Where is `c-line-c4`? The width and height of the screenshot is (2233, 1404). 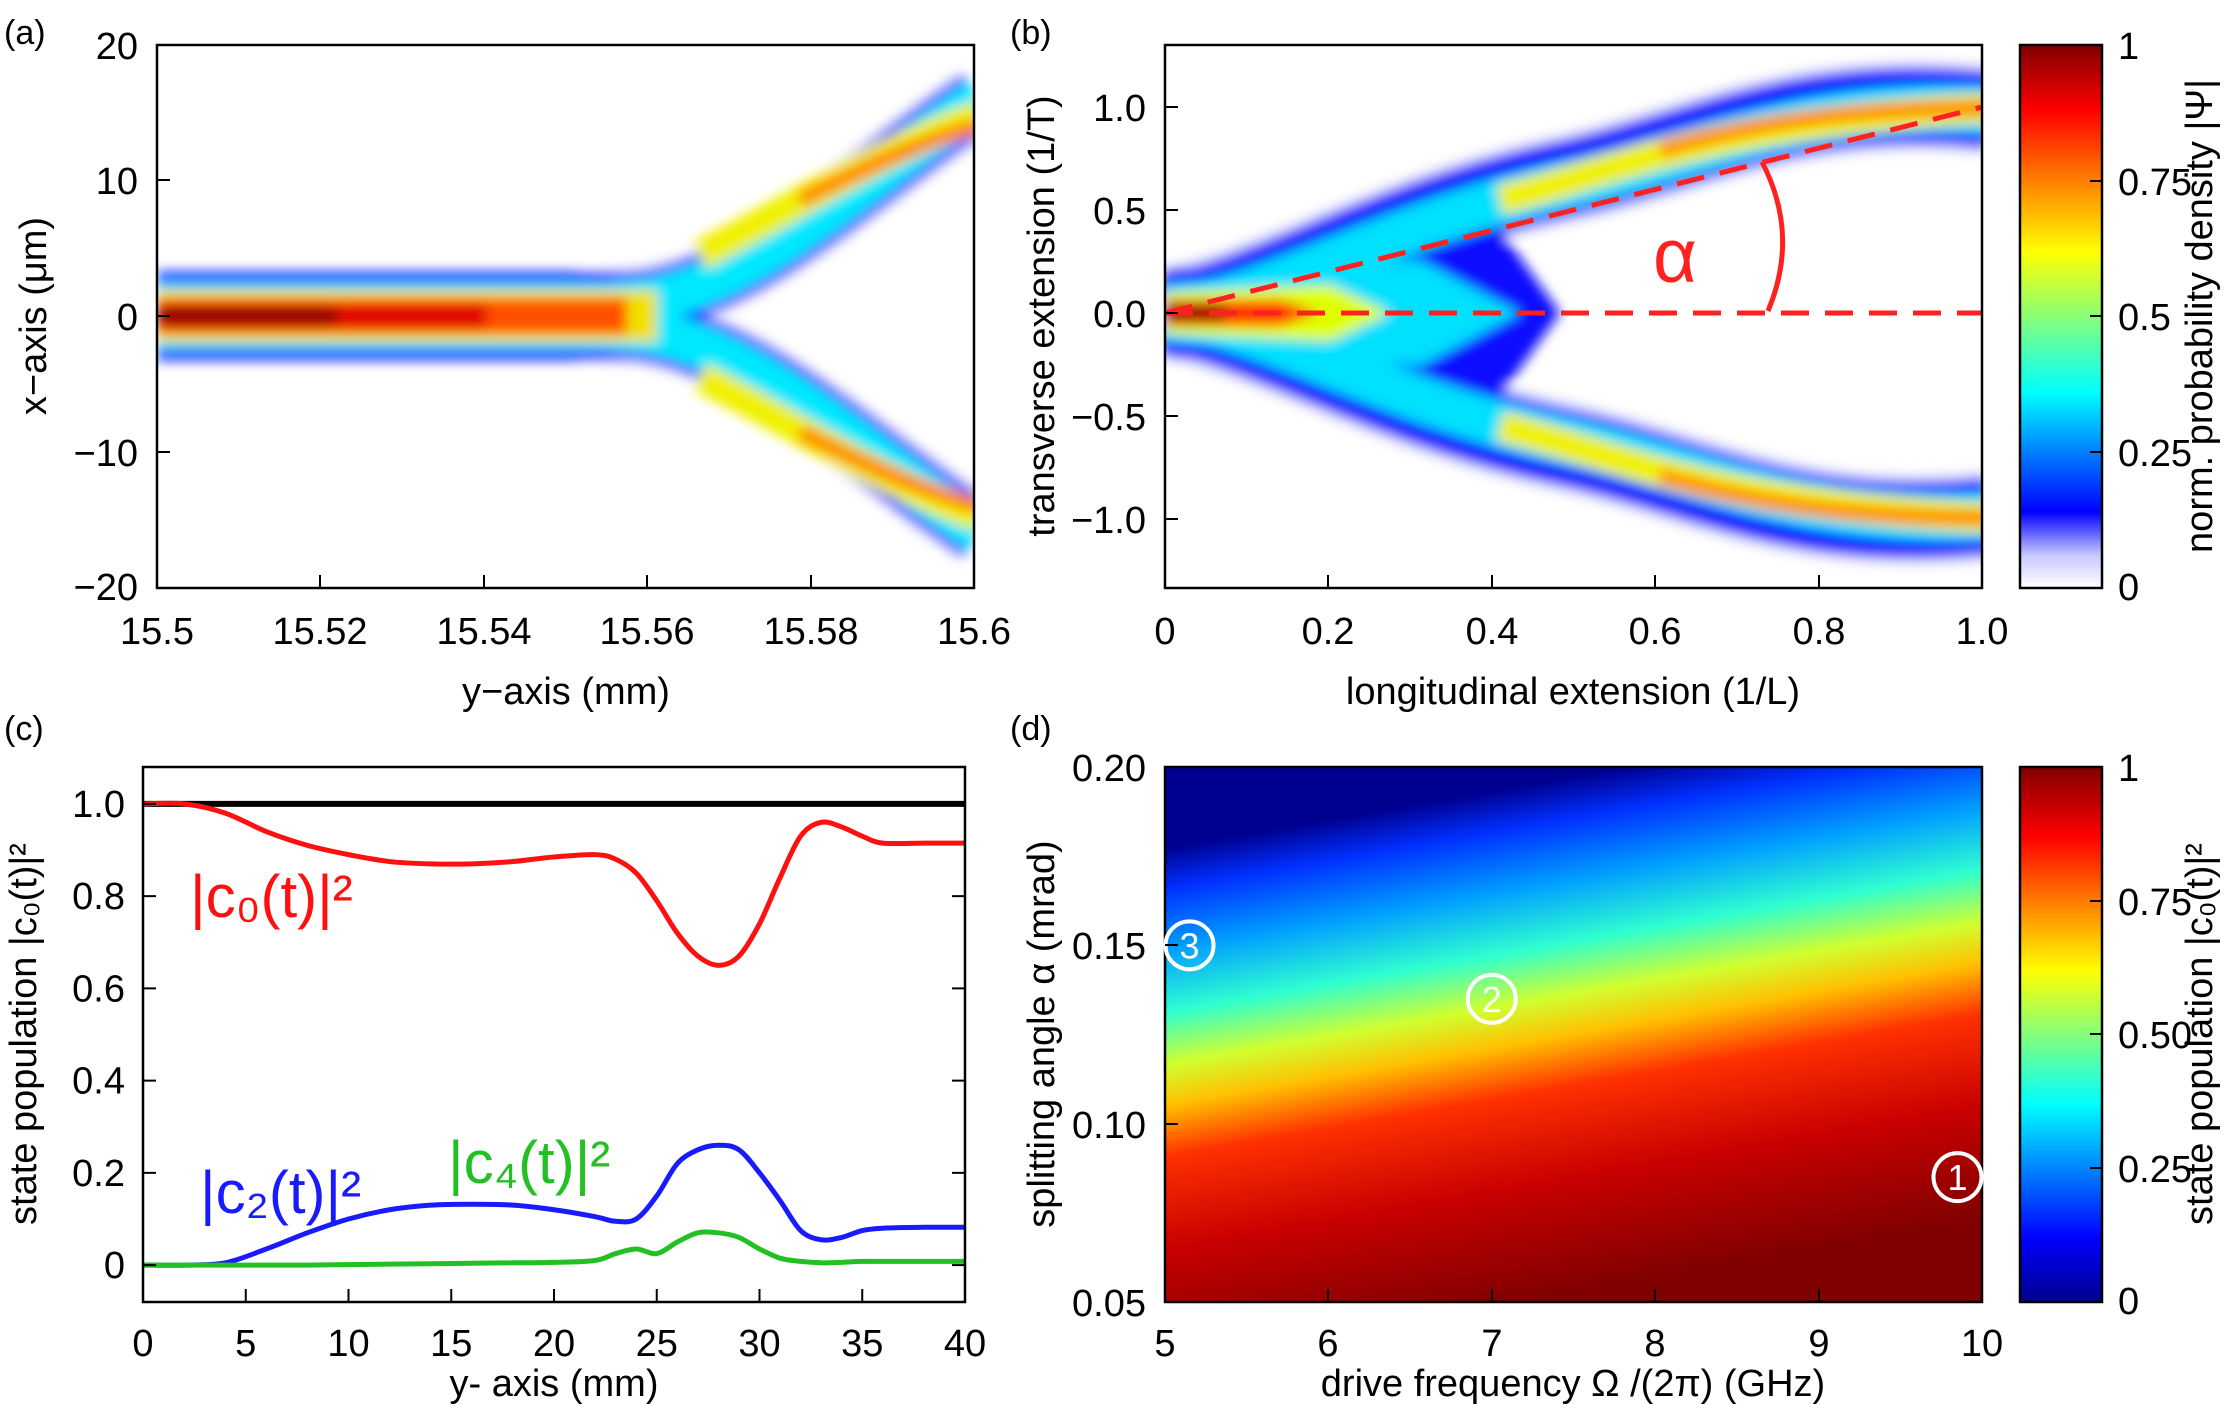
c-line-c4 is located at coordinates (553, 1248).